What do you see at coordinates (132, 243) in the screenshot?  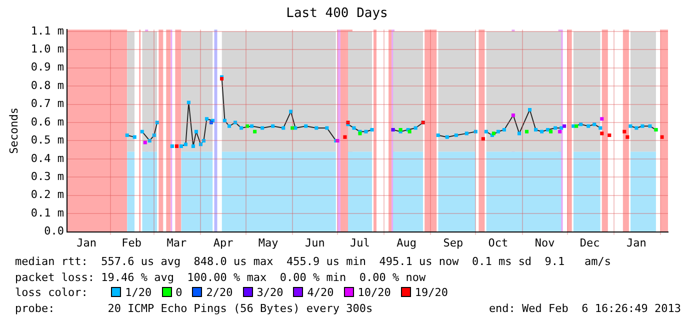 I see `x-tick-label: Feb` at bounding box center [132, 243].